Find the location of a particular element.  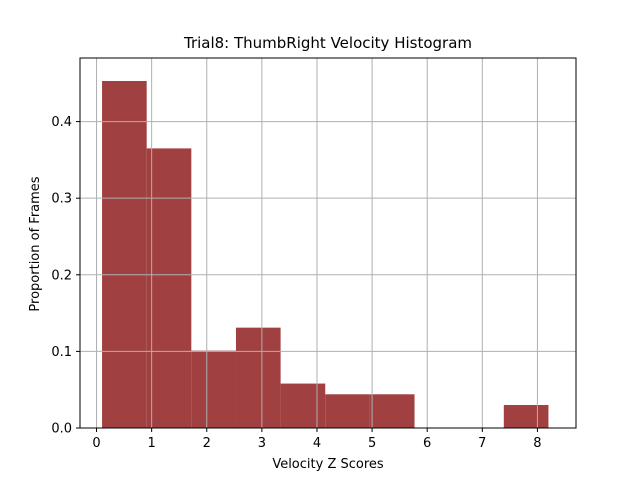

chart-title: Trial8: ThumbRight Velocity Histogram is located at coordinates (327, 43).